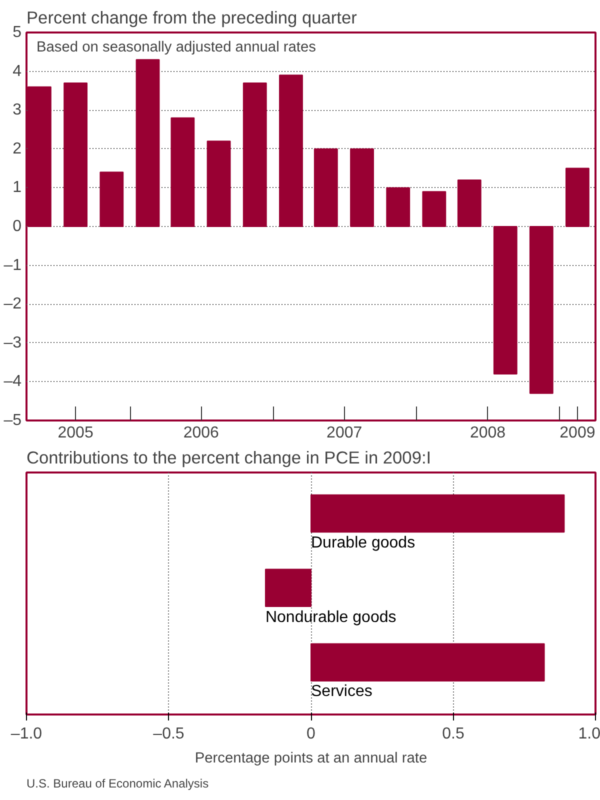 Image resolution: width=600 pixels, height=800 pixels. Describe the element at coordinates (341, 691) in the screenshot. I see `y-tick-label: Services` at that location.